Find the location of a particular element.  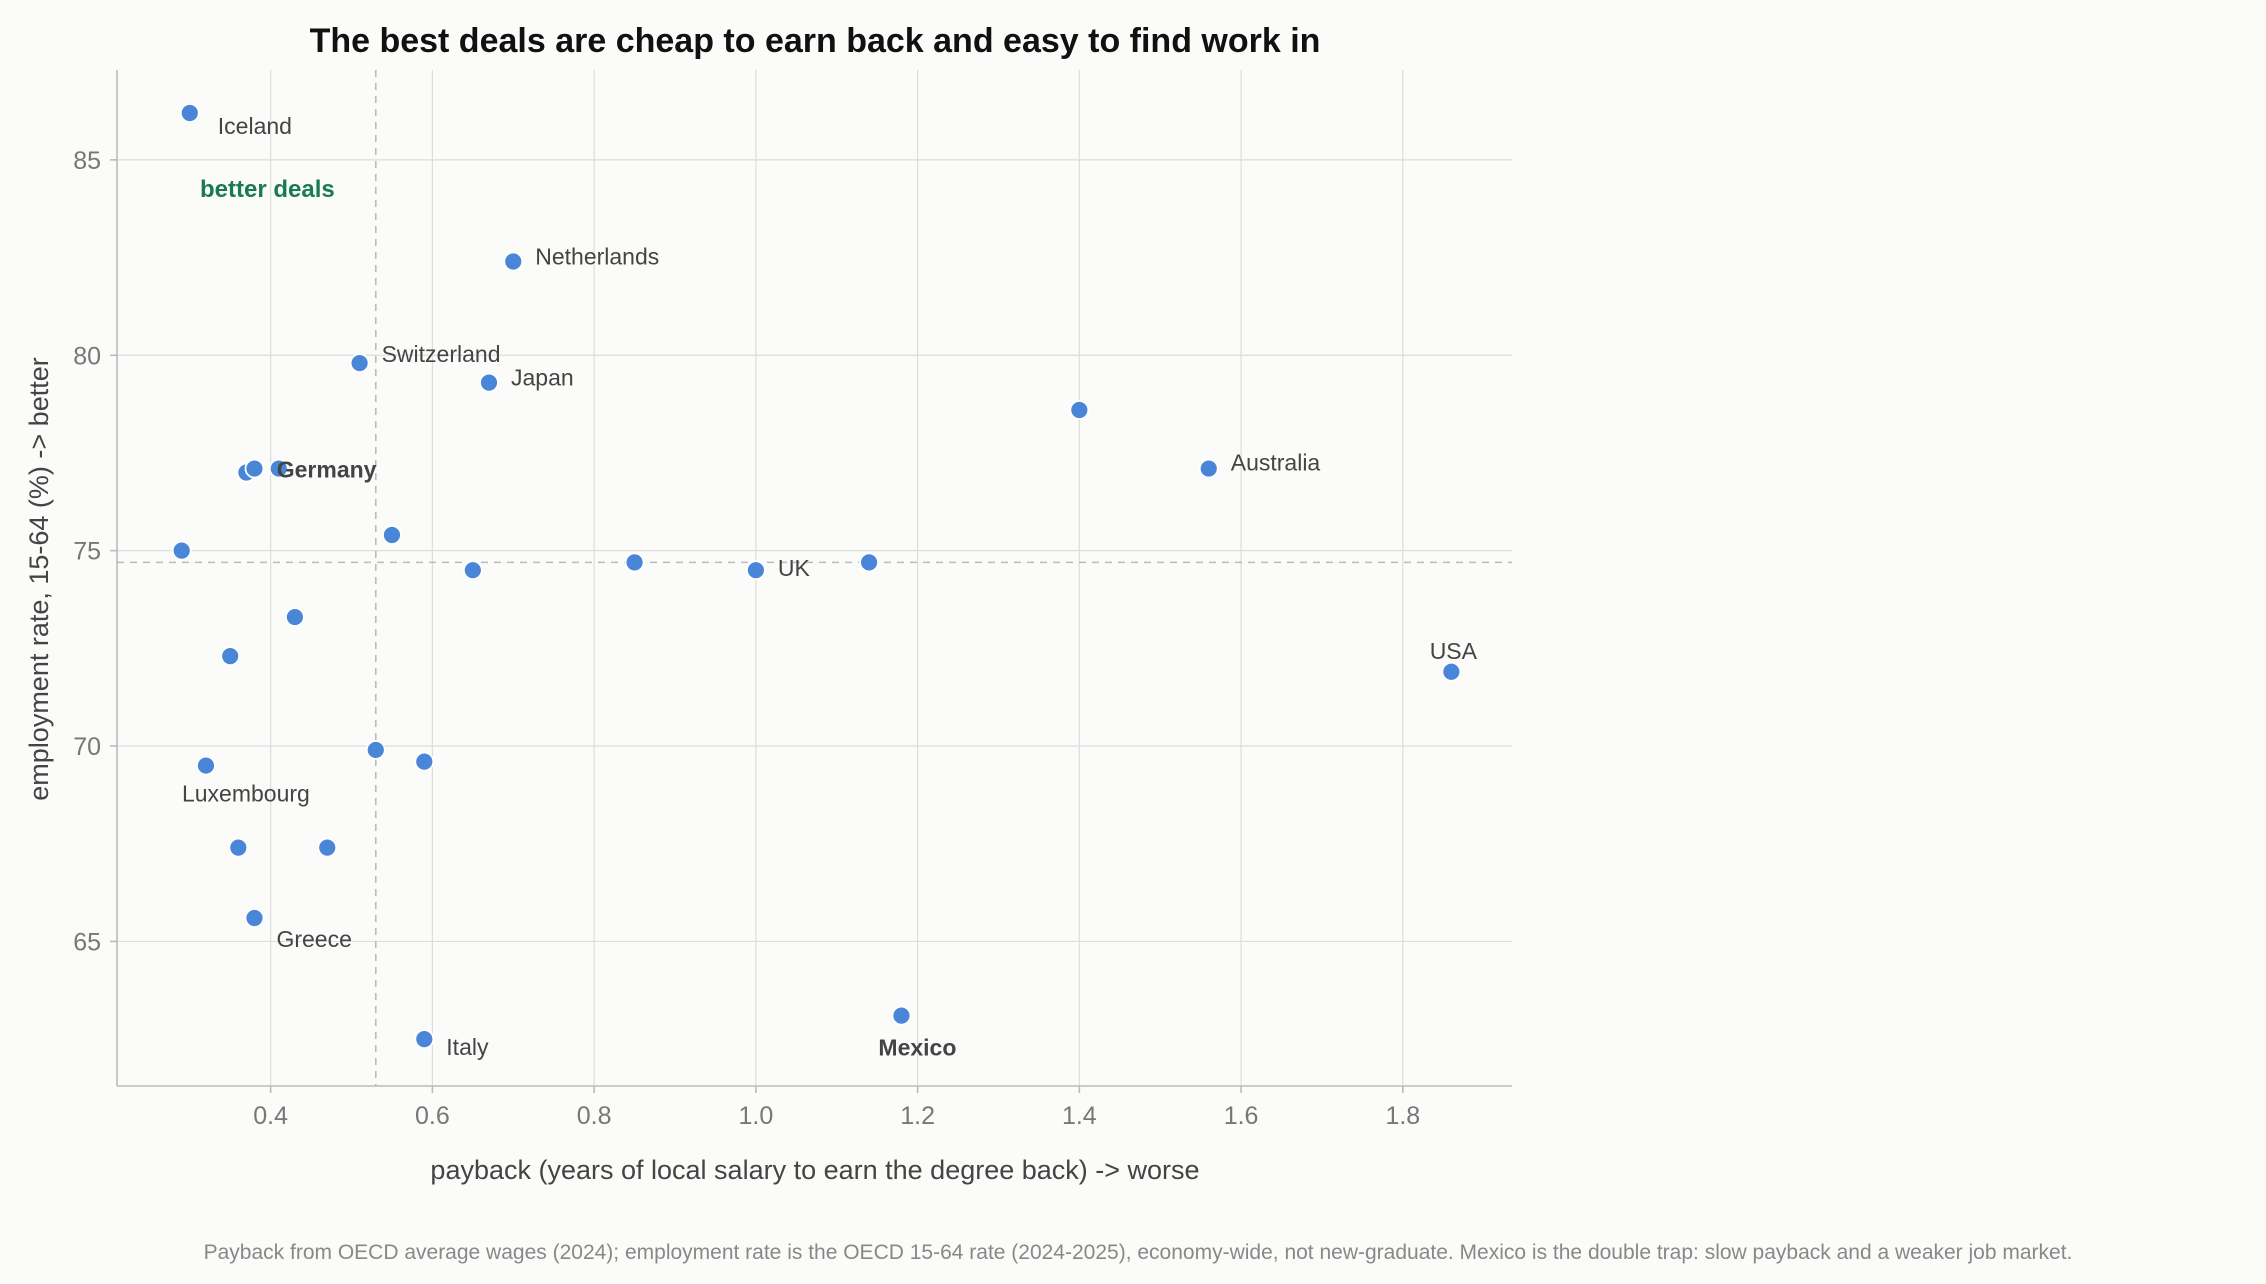

y-tick-label: 65 is located at coordinates (87, 942).